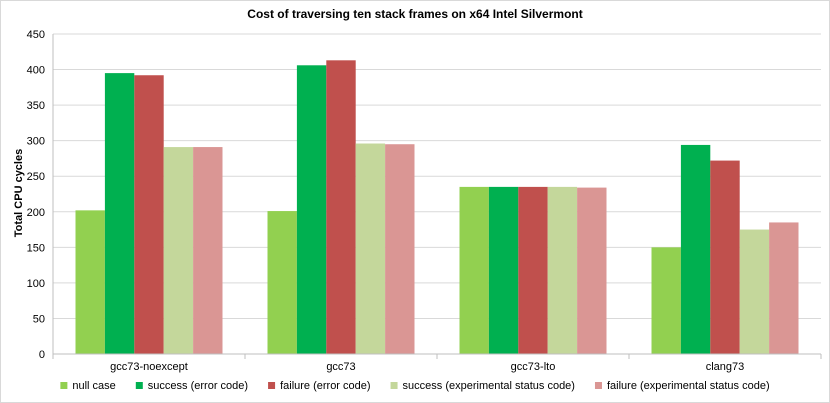  I want to click on y-tick-label: 150, so click(36, 248).